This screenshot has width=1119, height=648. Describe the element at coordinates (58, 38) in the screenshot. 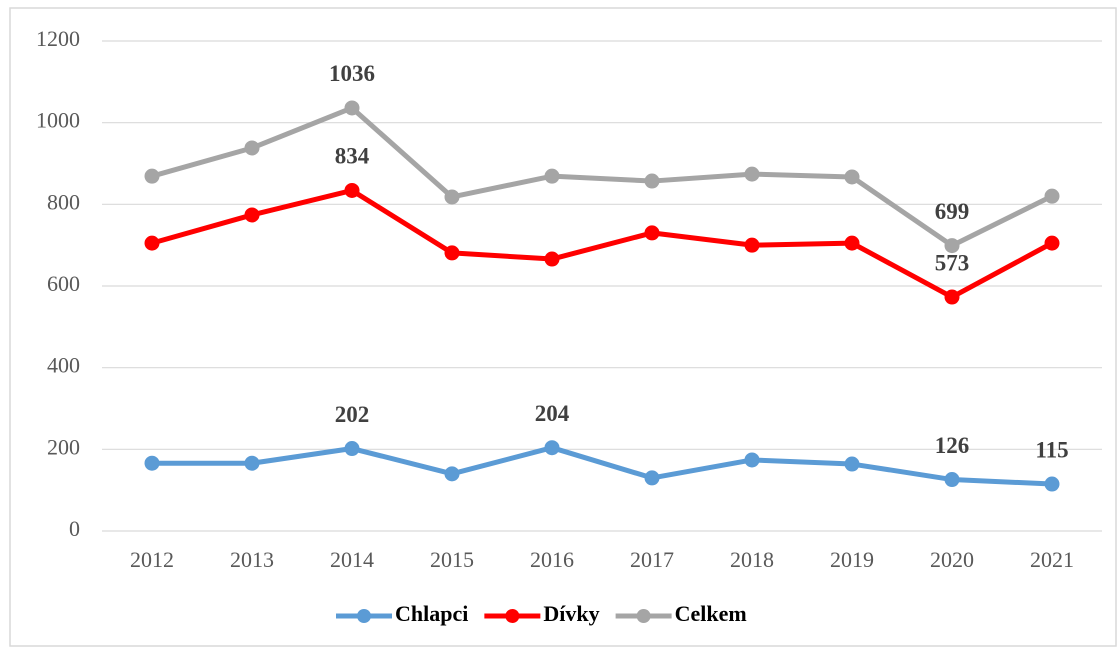

I see `y-tick-label: 1200` at that location.